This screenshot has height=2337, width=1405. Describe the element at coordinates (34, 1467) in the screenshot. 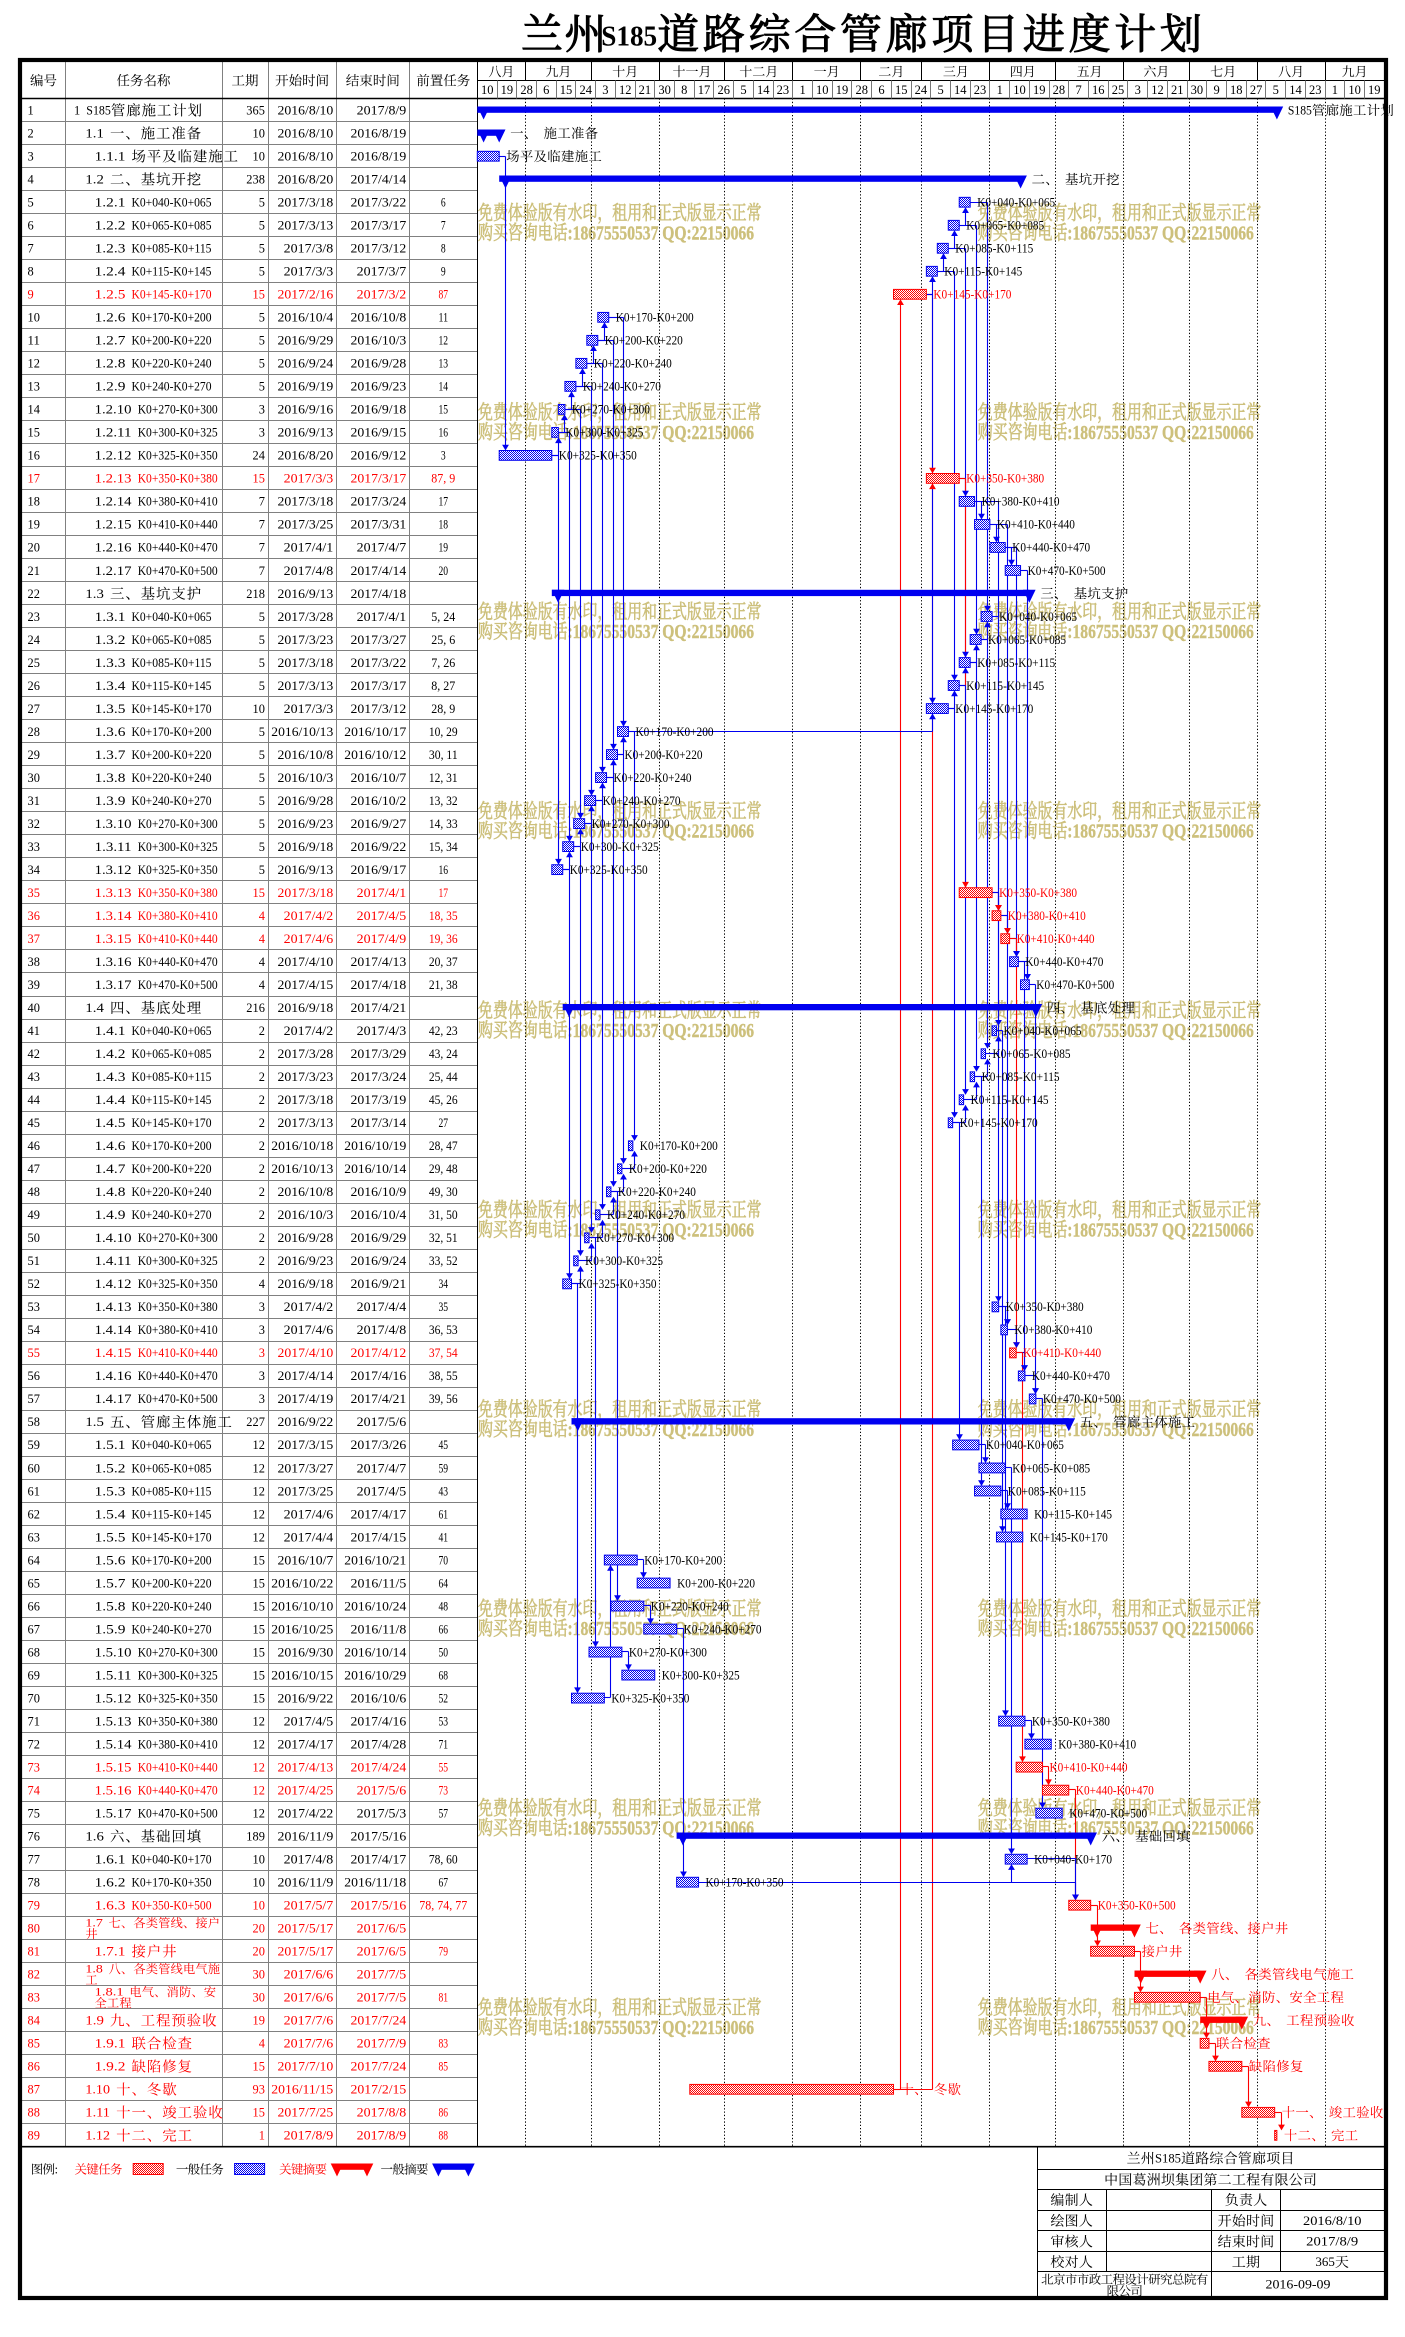

I see `svg-text: 60` at that location.